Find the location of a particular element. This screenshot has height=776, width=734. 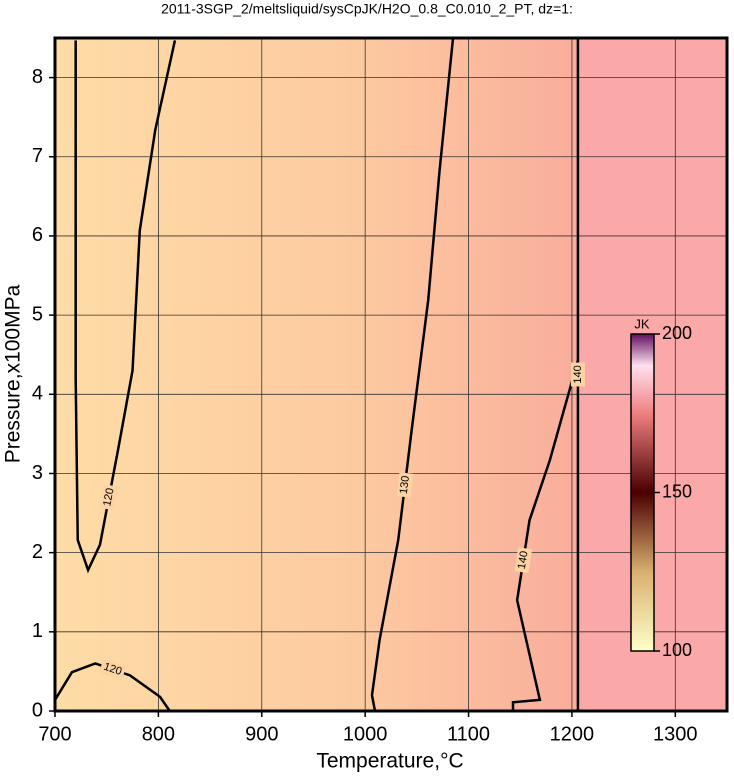

x-tick-label: 1000 is located at coordinates (365, 734).